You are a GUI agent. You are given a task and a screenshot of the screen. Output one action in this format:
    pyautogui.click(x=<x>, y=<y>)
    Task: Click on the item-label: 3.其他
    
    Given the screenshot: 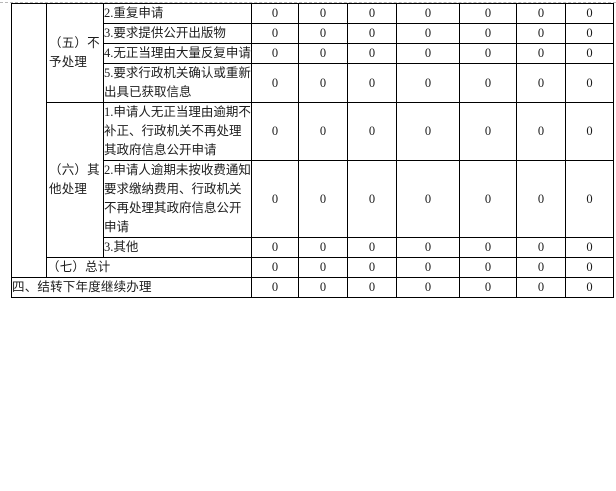 What is the action you would take?
    pyautogui.click(x=177, y=247)
    